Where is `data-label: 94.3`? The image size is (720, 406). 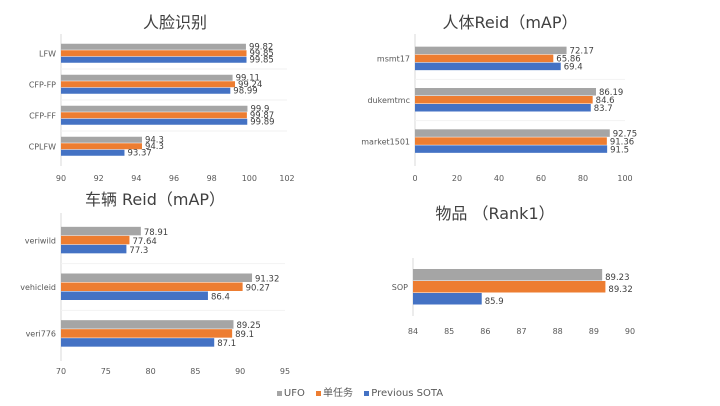 data-label: 94.3 is located at coordinates (154, 140).